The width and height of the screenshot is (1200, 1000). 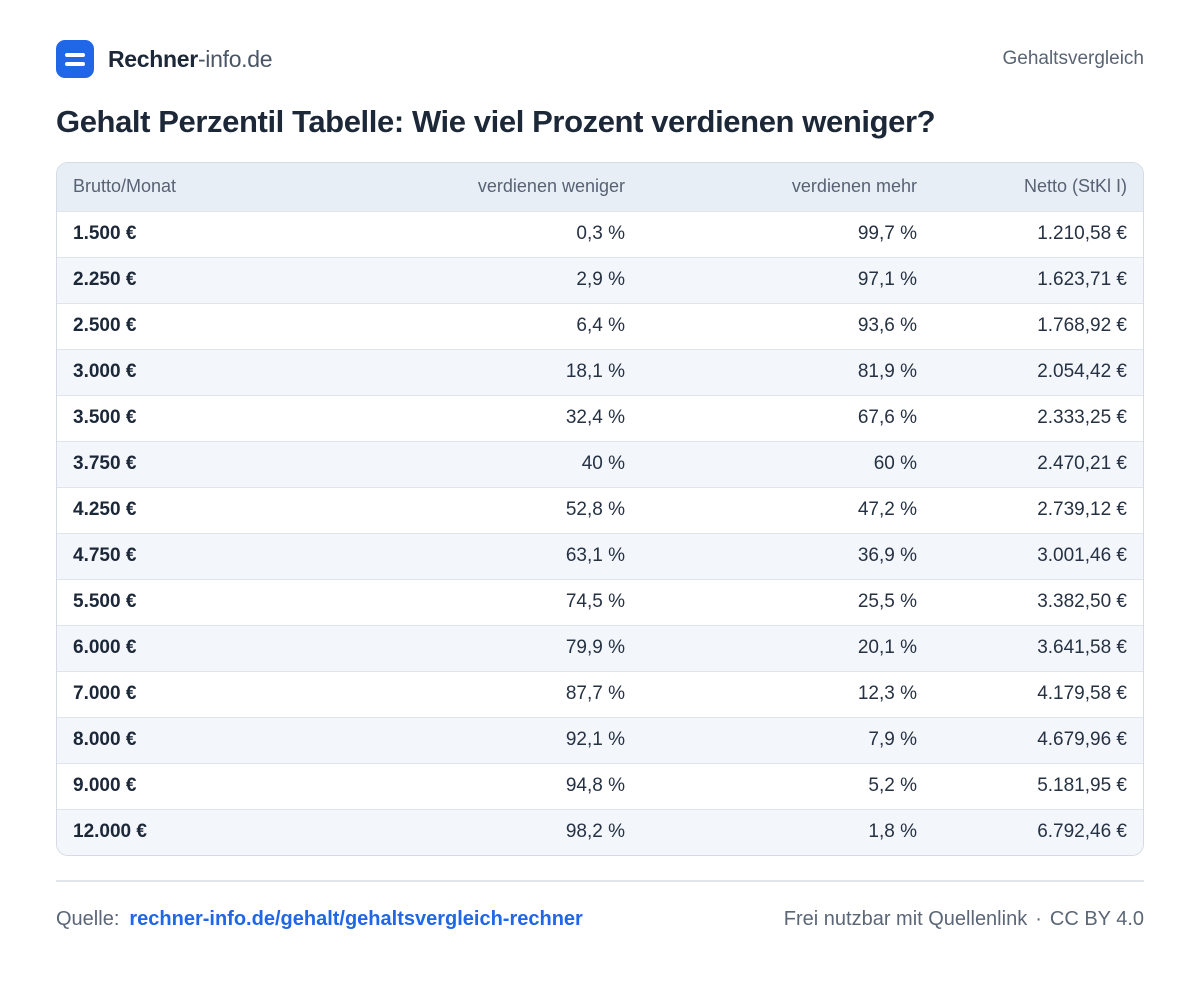 What do you see at coordinates (595, 647) in the screenshot?
I see `weniger-cell: 79,9 %` at bounding box center [595, 647].